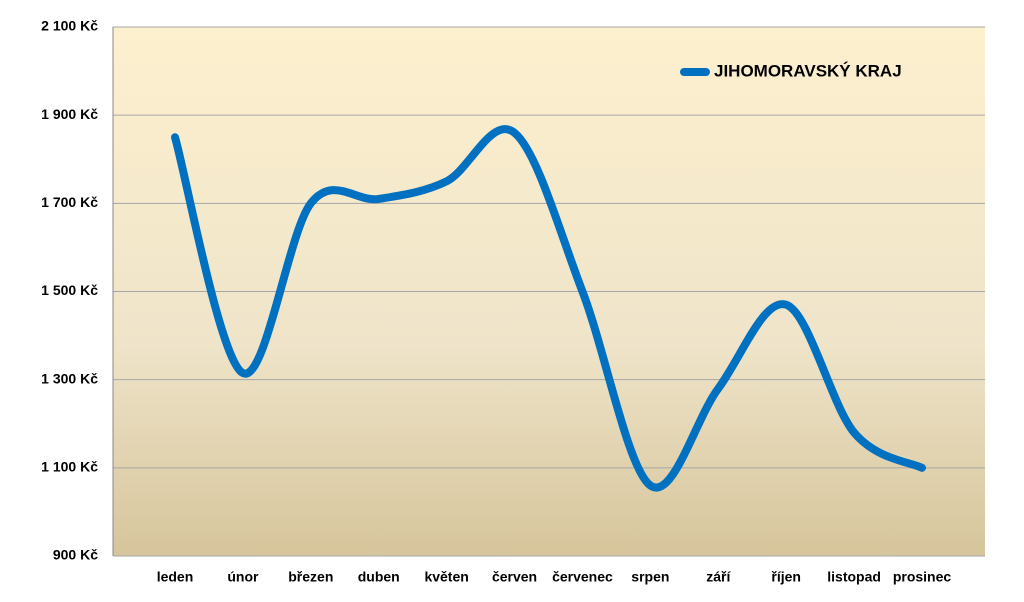 The width and height of the screenshot is (1024, 602). Describe the element at coordinates (69, 467) in the screenshot. I see `y-tick-label: 1 100 Kč` at that location.